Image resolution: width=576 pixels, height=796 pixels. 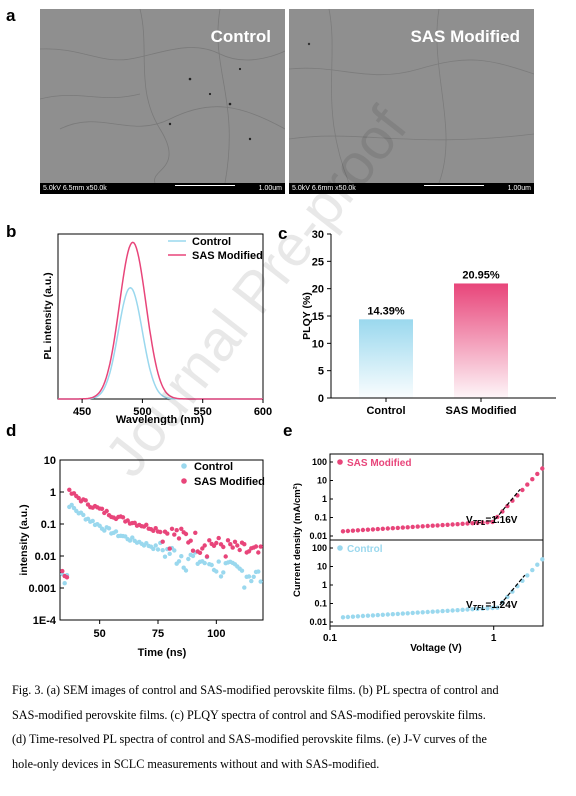 I want to click on x-tick-label: 1, so click(x=494, y=638).